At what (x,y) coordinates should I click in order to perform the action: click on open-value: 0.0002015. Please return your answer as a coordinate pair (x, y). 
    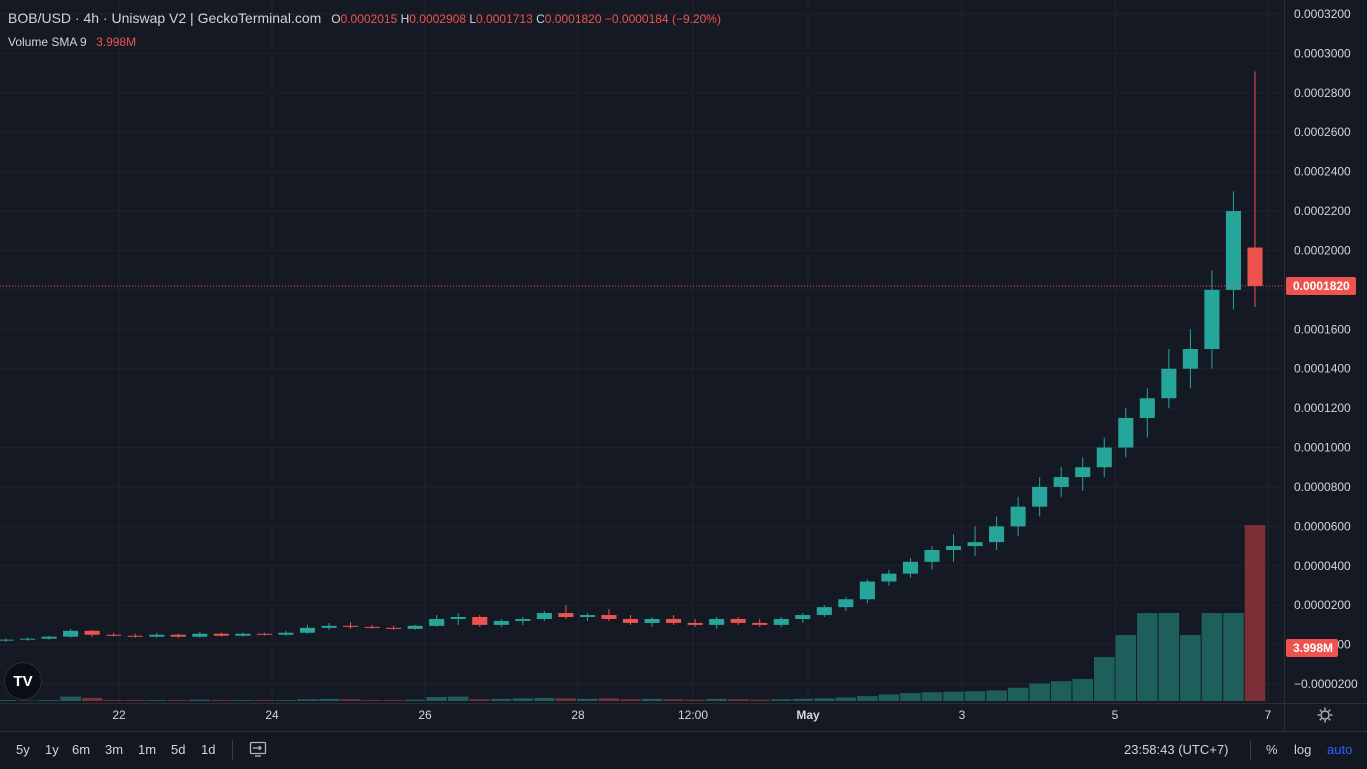
    Looking at the image, I should click on (369, 19).